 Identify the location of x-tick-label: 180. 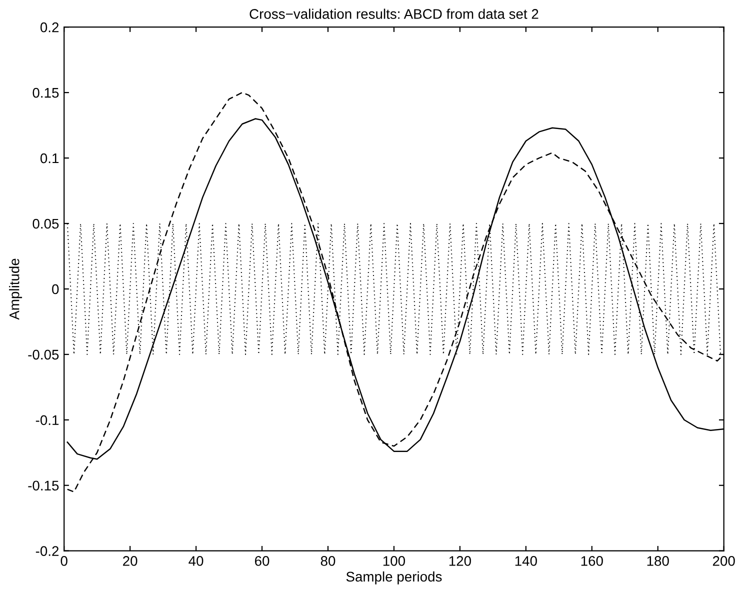
(658, 561).